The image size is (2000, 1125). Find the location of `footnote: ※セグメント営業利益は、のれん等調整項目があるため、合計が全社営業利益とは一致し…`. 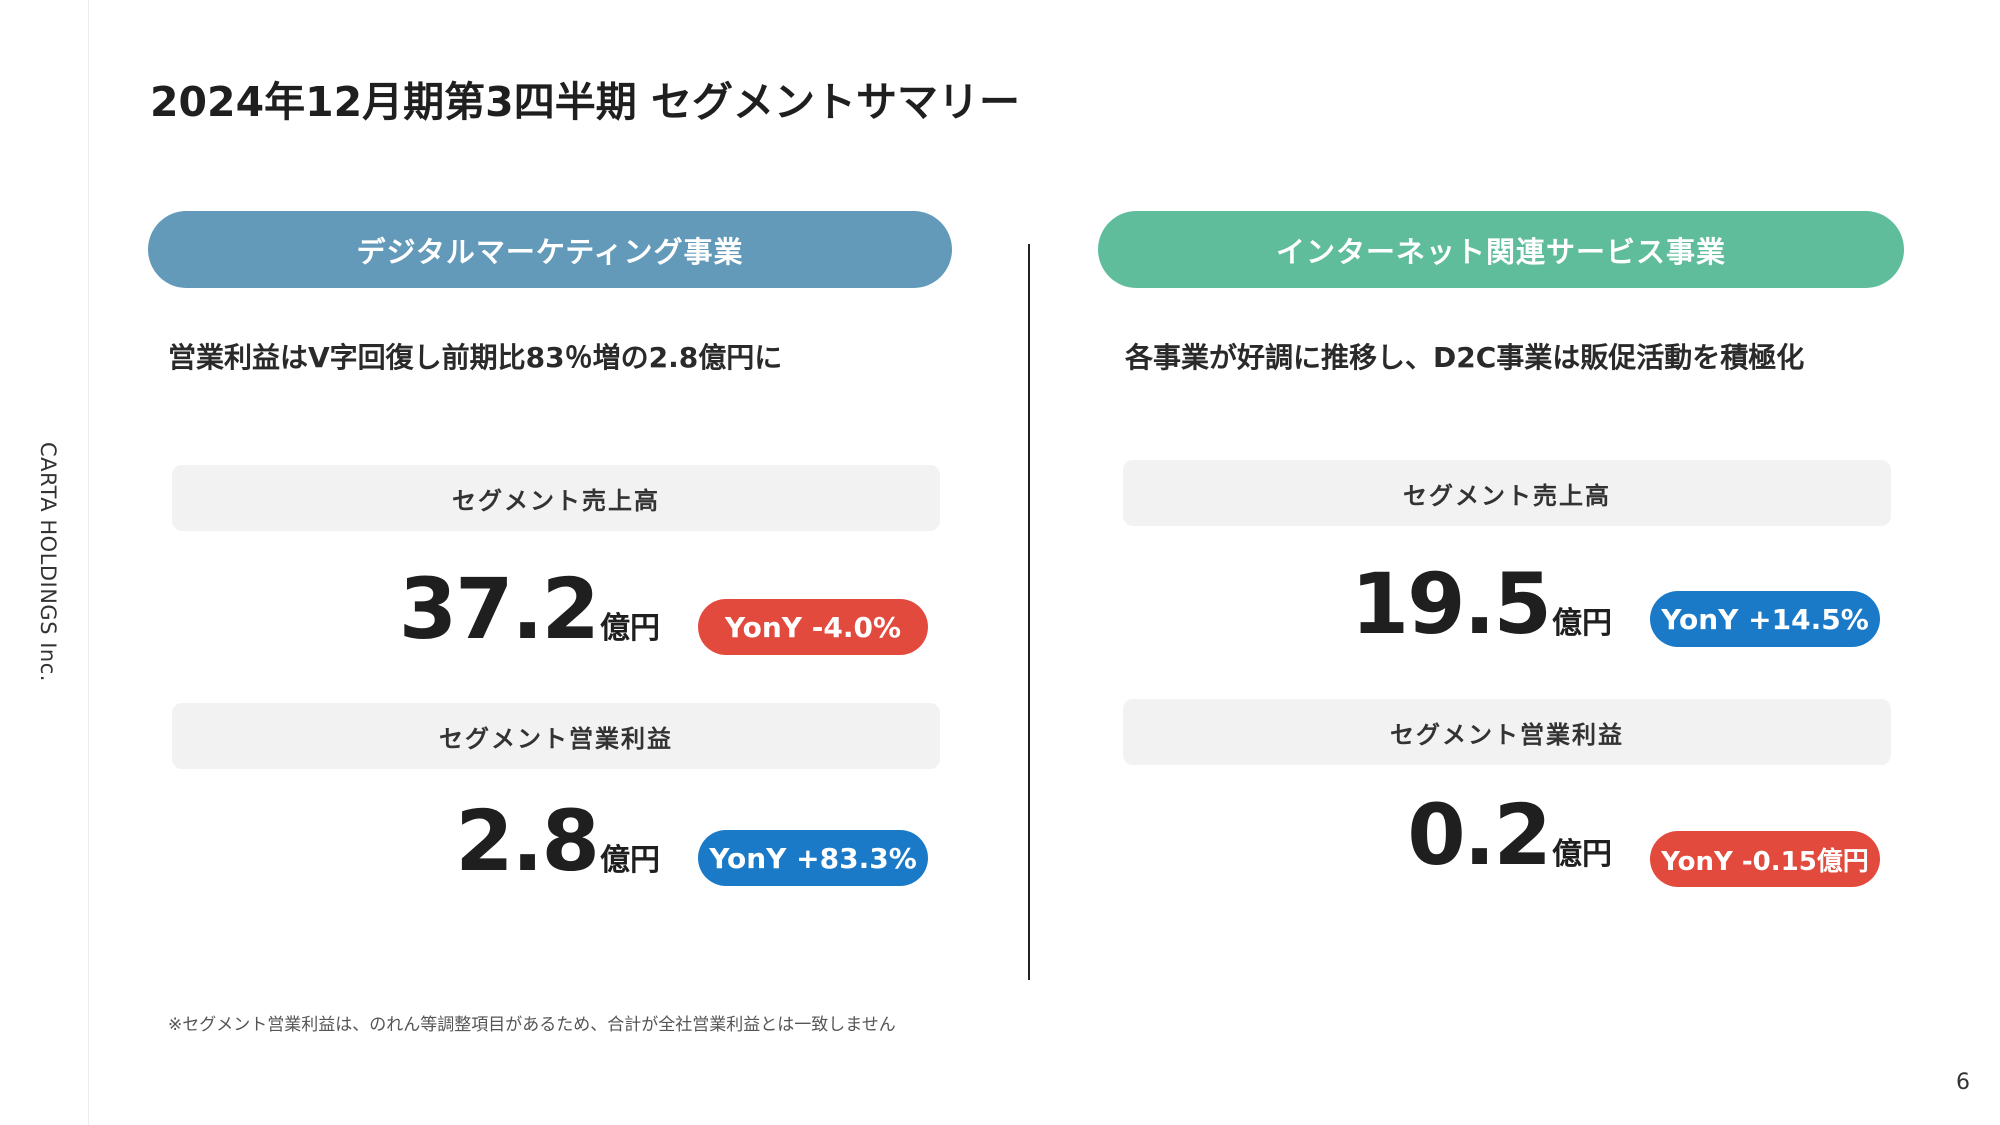

footnote: ※セグメント営業利益は、のれん等調整項目があるため、合計が全社営業利益とは一致し… is located at coordinates (532, 1025).